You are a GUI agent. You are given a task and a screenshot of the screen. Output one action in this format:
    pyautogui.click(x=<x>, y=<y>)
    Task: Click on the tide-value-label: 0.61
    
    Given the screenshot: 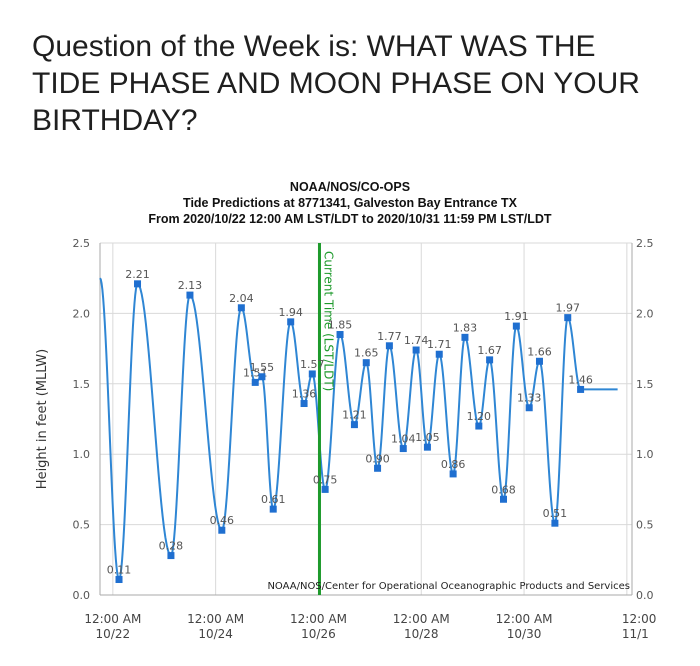 What is the action you would take?
    pyautogui.click(x=273, y=499)
    